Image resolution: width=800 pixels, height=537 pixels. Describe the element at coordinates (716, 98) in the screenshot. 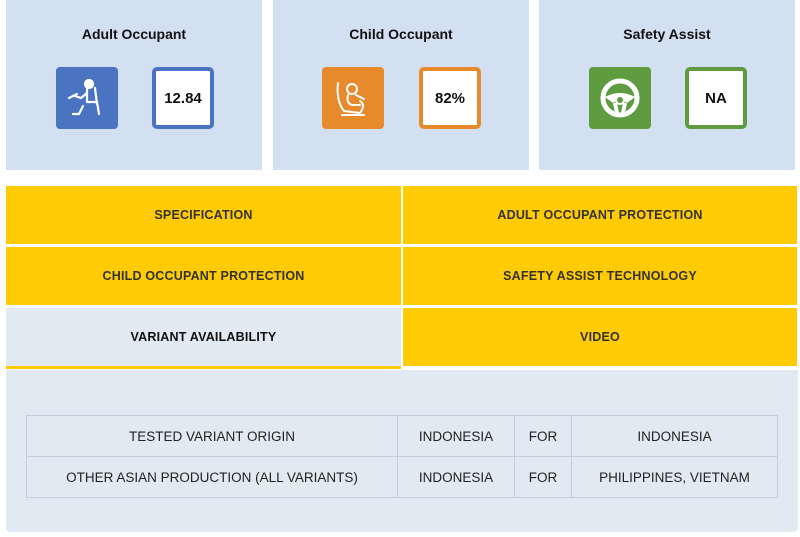

I see `safety-assist-score: NA` at that location.